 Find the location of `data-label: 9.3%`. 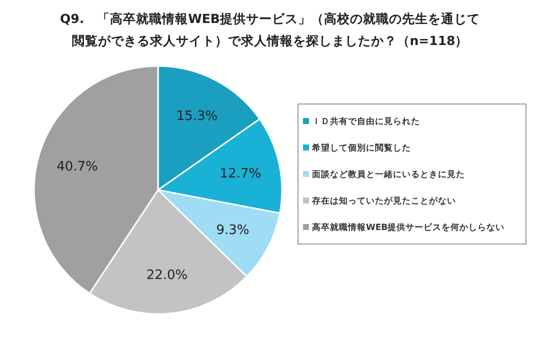

data-label: 9.3% is located at coordinates (233, 230).